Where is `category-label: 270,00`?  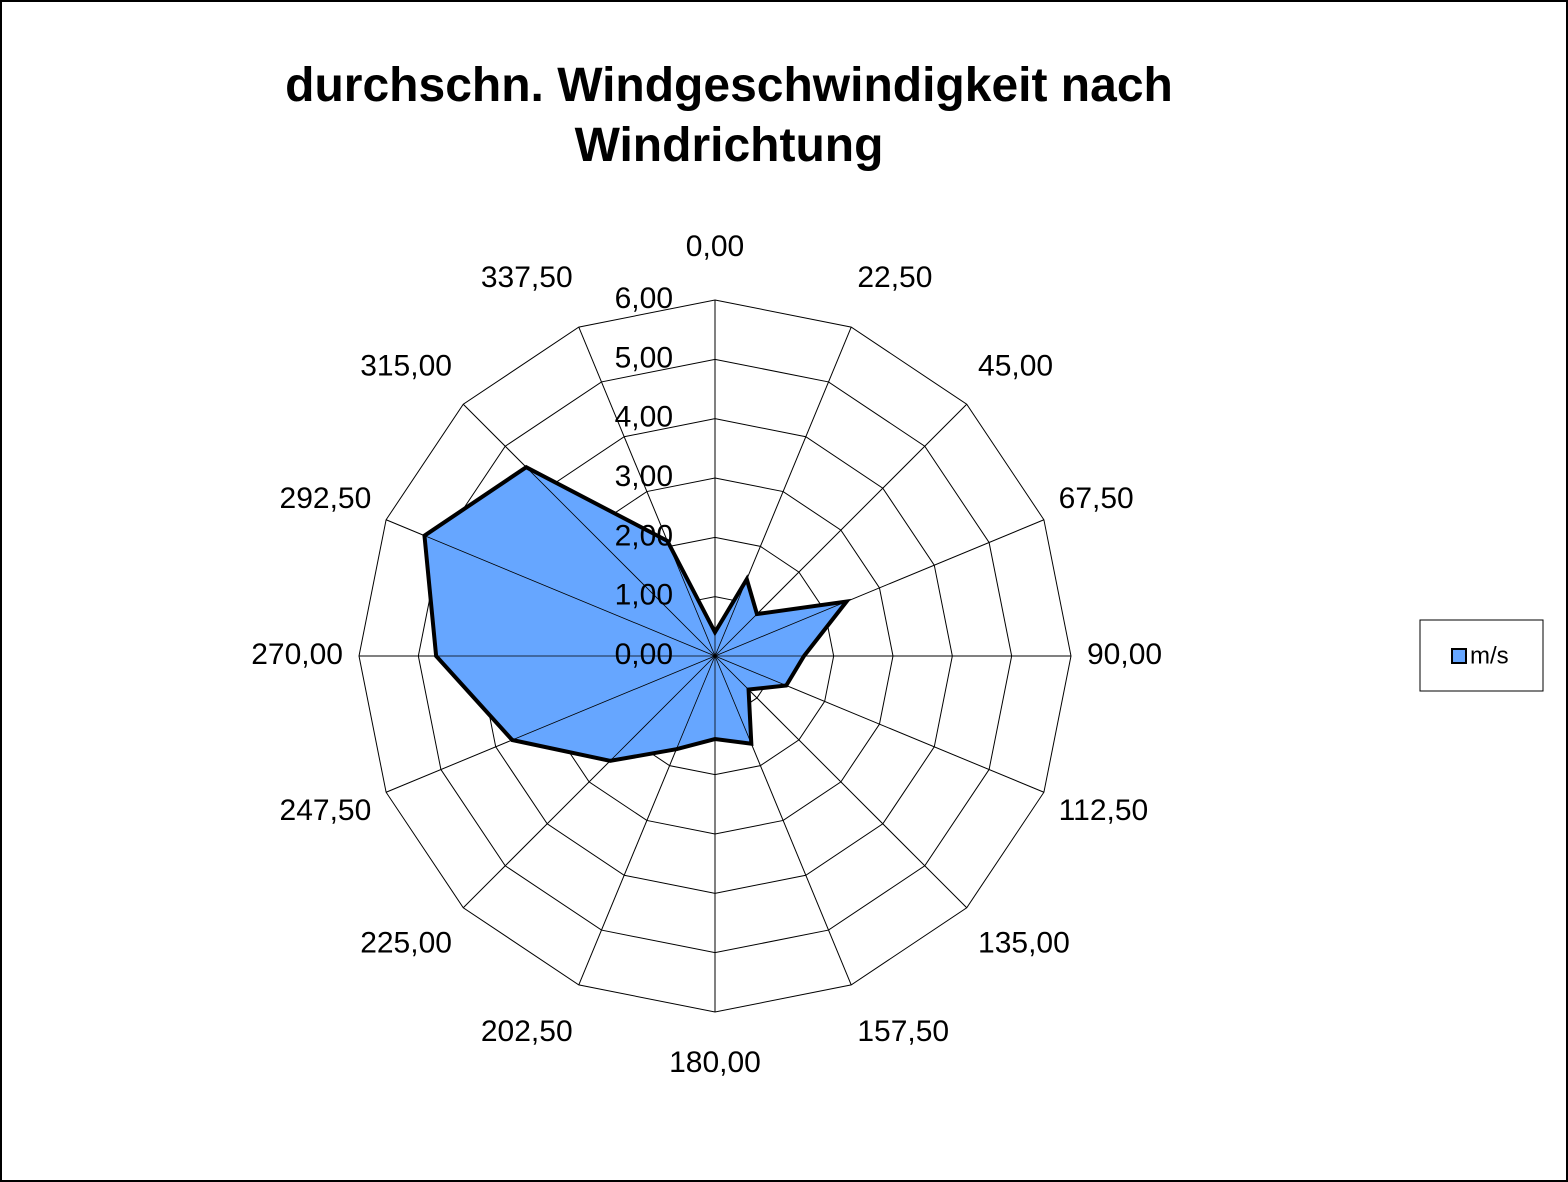 category-label: 270,00 is located at coordinates (297, 654).